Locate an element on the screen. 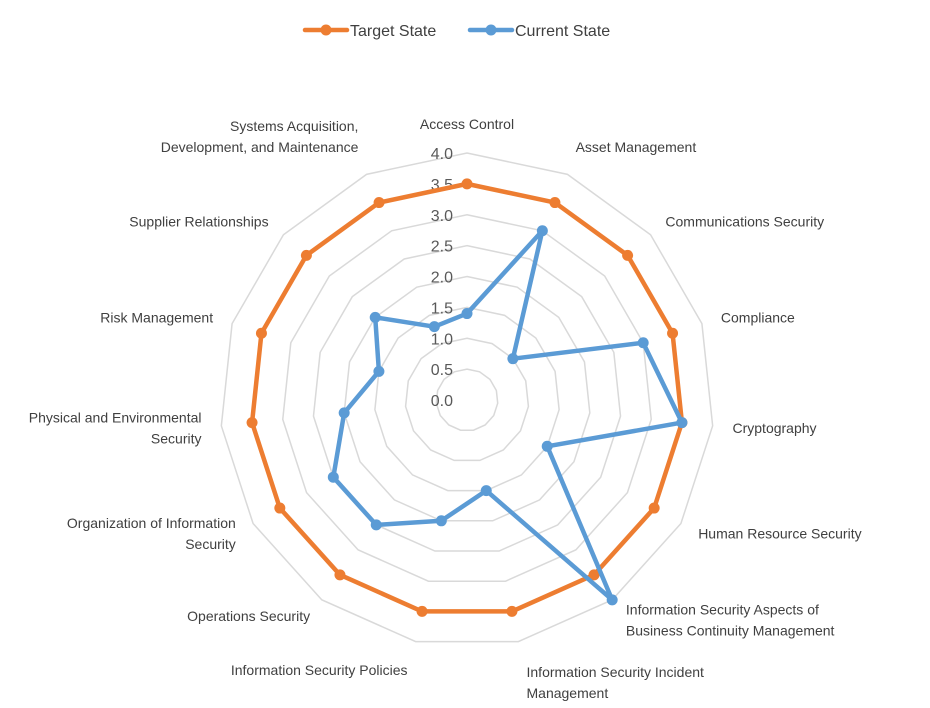 The width and height of the screenshot is (930, 708). tick-label: 4.0 is located at coordinates (442, 154).